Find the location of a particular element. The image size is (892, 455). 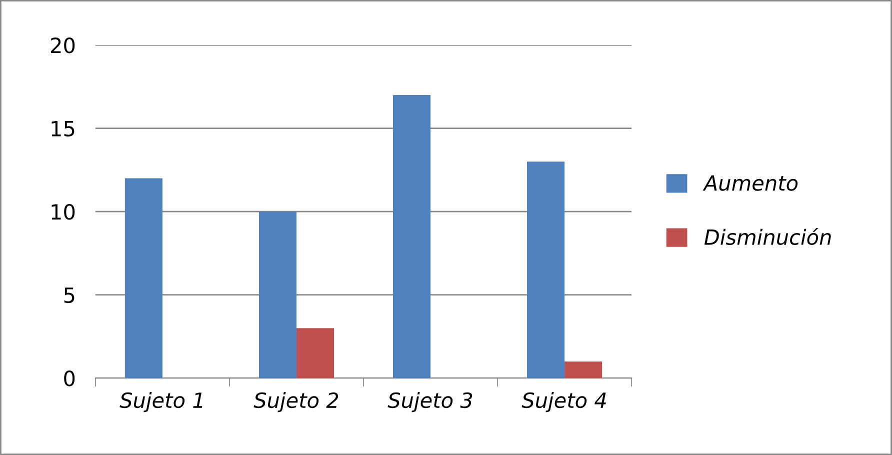

legend-label: Disminución is located at coordinates (767, 236).